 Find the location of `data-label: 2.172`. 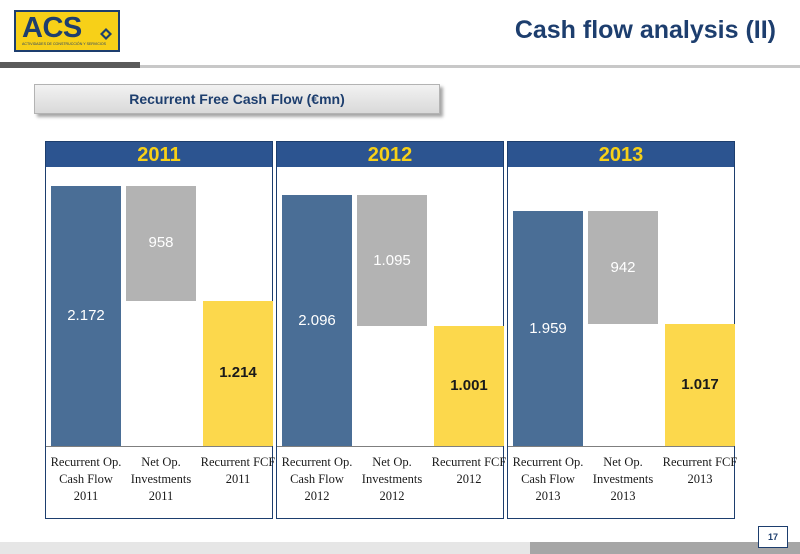

data-label: 2.172 is located at coordinates (86, 315).